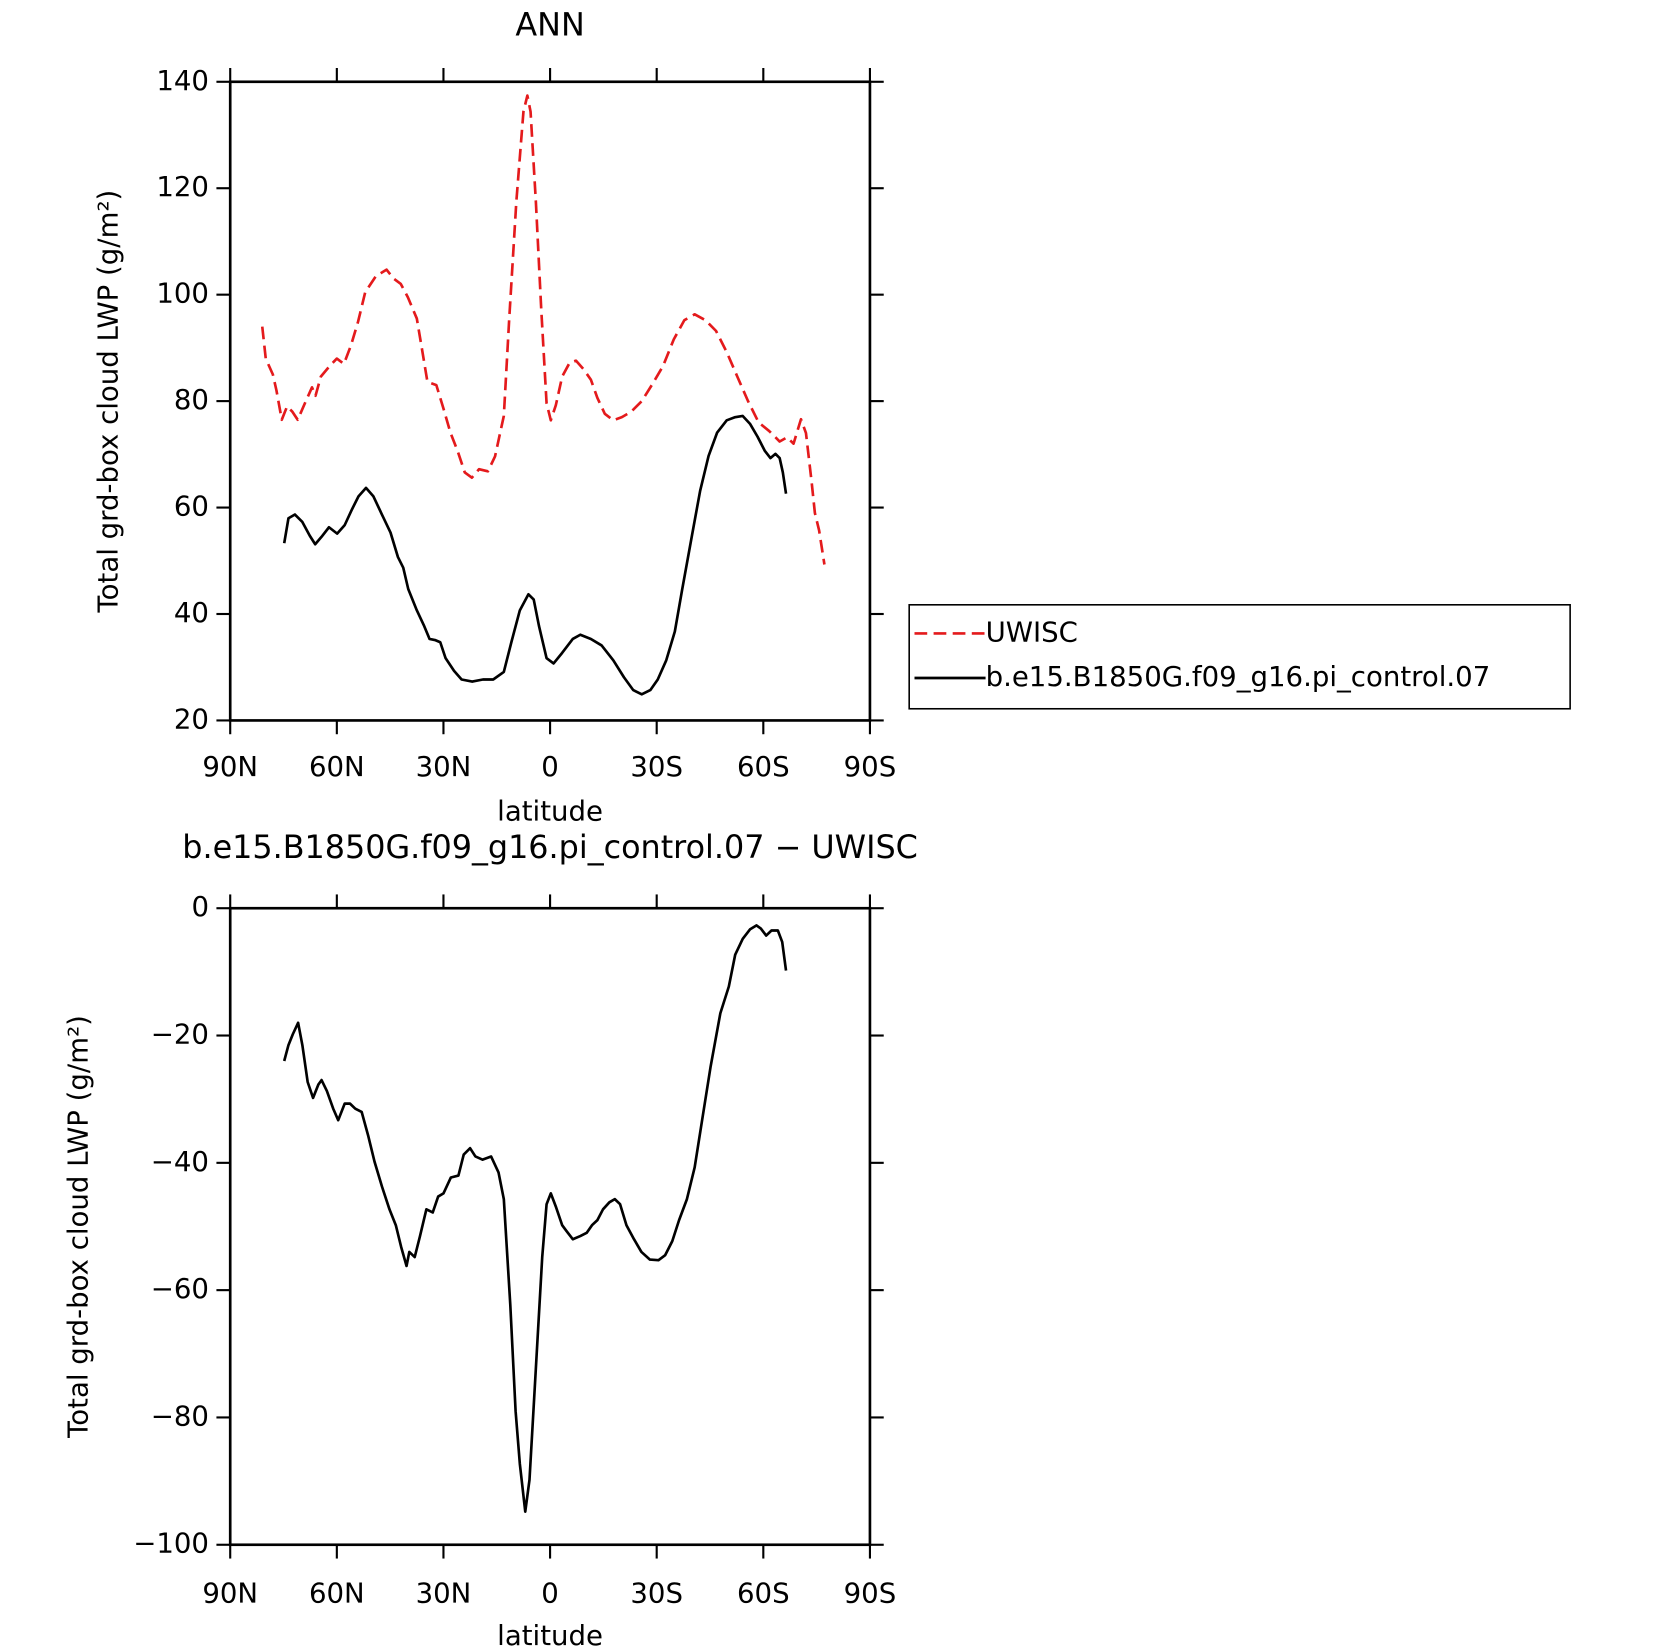  What do you see at coordinates (191, 718) in the screenshot?
I see `y-tick-label: 20` at bounding box center [191, 718].